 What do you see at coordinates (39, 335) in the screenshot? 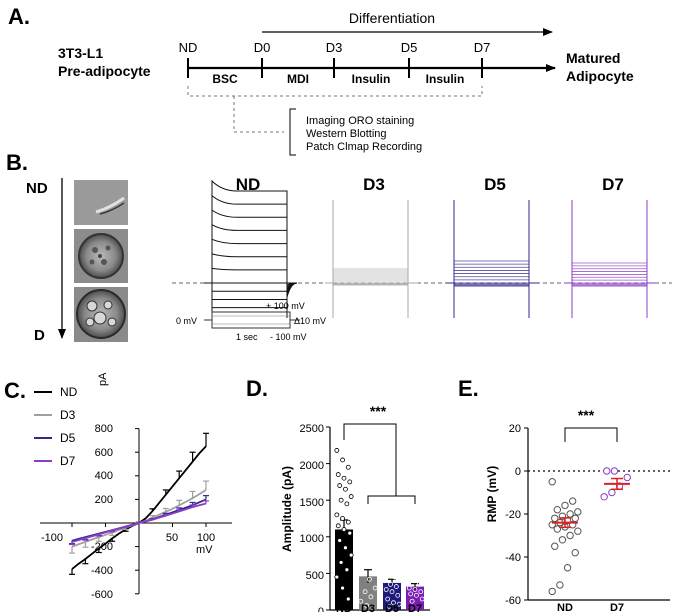
I see `axis-bottom-label: D` at bounding box center [39, 335].